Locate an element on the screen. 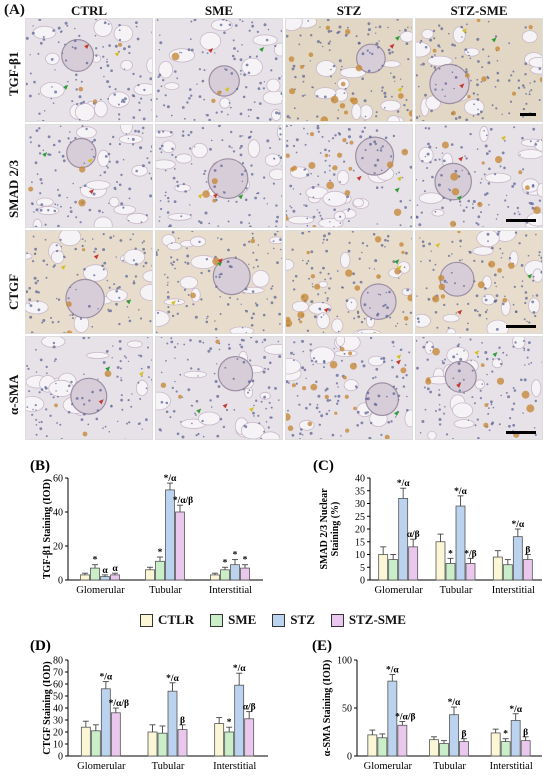 The image size is (550, 782). y-tick-label: 0 is located at coordinates (60, 757).